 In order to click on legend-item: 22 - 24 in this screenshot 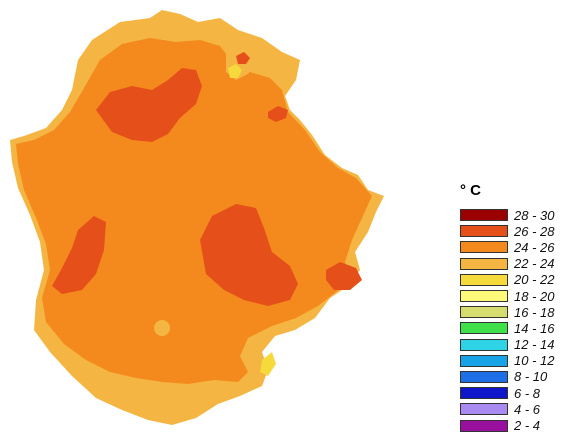, I will do `click(513, 264)`.